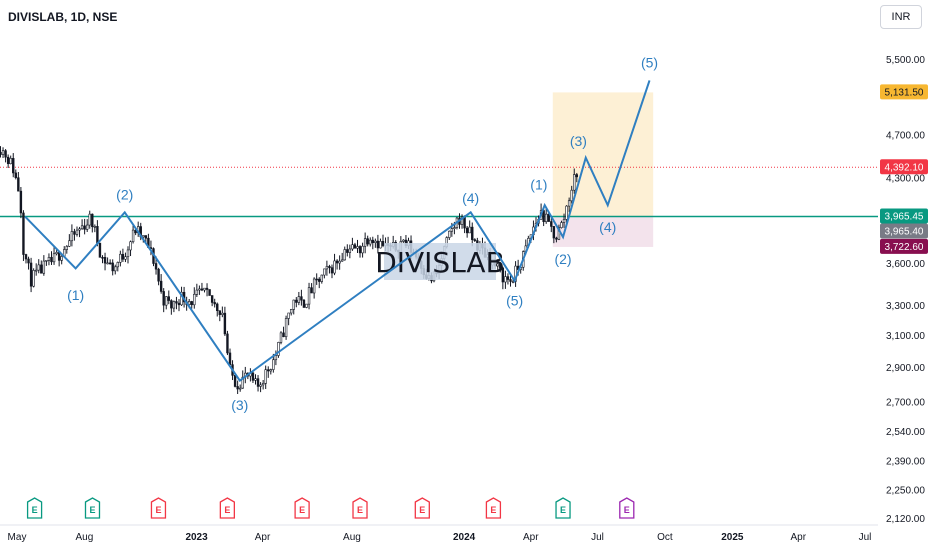  I want to click on x-tick-label: Apr, so click(531, 537).